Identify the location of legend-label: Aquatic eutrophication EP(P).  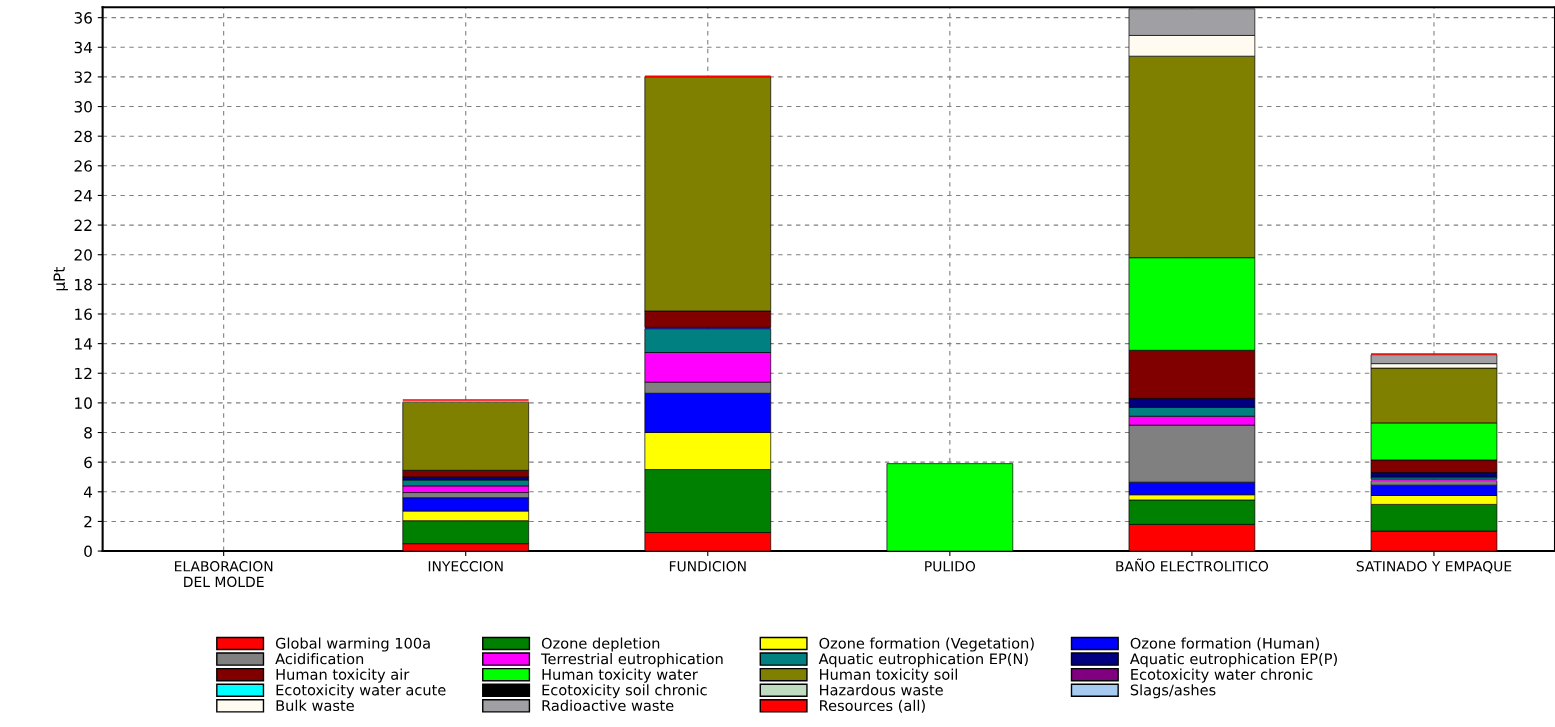
(1233, 660).